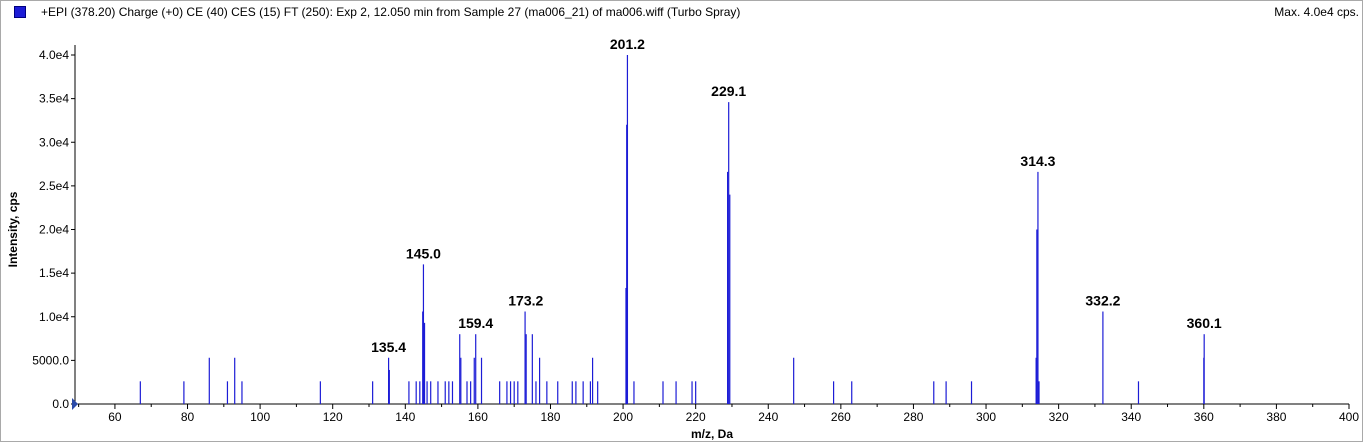 The height and width of the screenshot is (442, 1363). I want to click on axis-origin-marker, so click(75, 404).